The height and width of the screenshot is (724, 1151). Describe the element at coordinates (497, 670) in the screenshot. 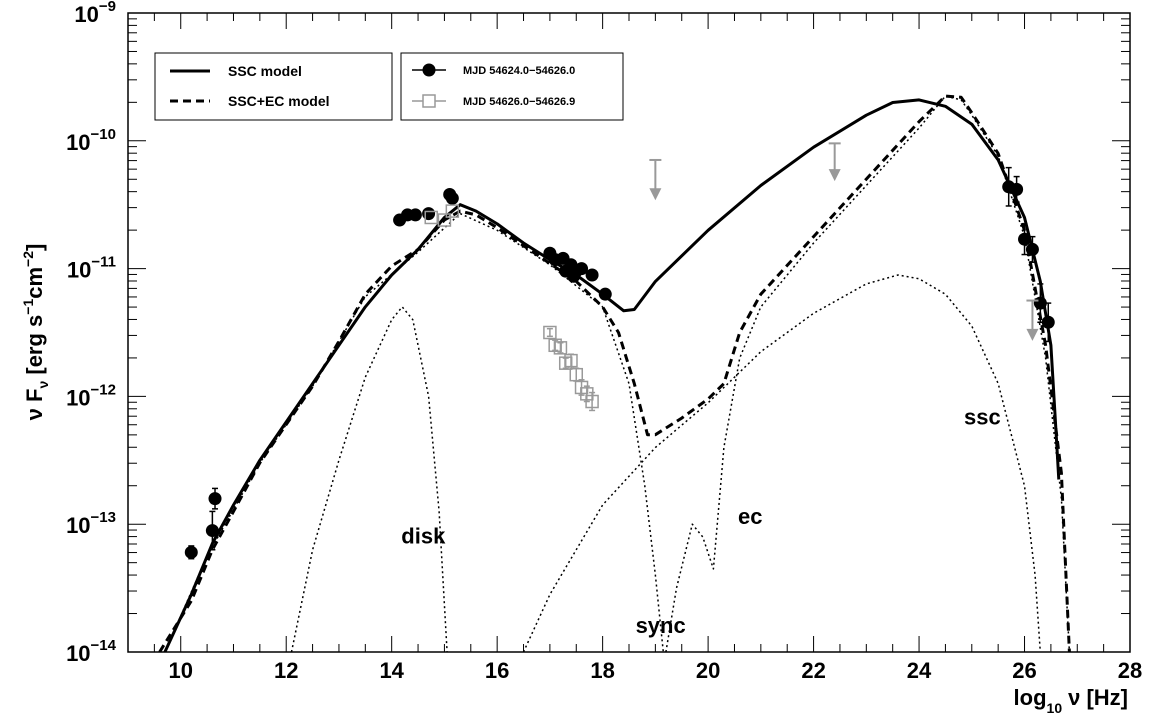

I see `x-tick-label: 16` at that location.